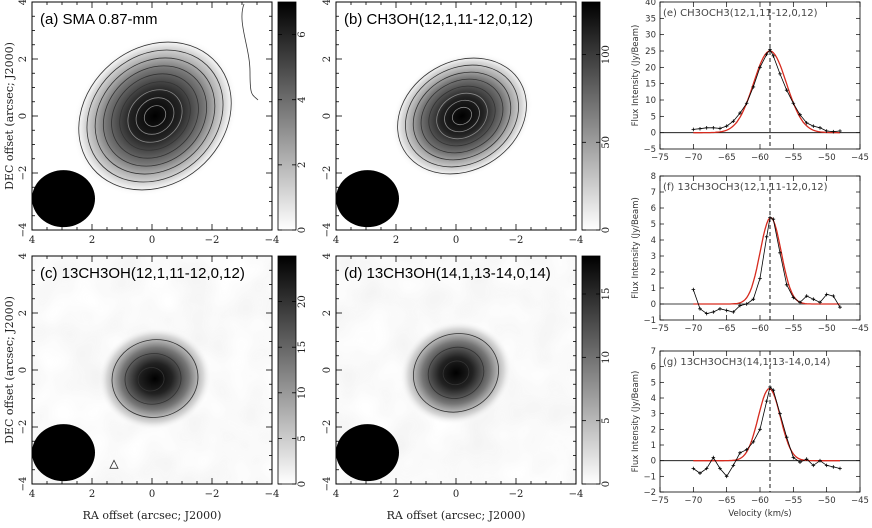 The width and height of the screenshot is (872, 528). Describe the element at coordinates (99, 19) in the screenshot. I see `panel-title: (a) SMA 0.87-mm` at that location.